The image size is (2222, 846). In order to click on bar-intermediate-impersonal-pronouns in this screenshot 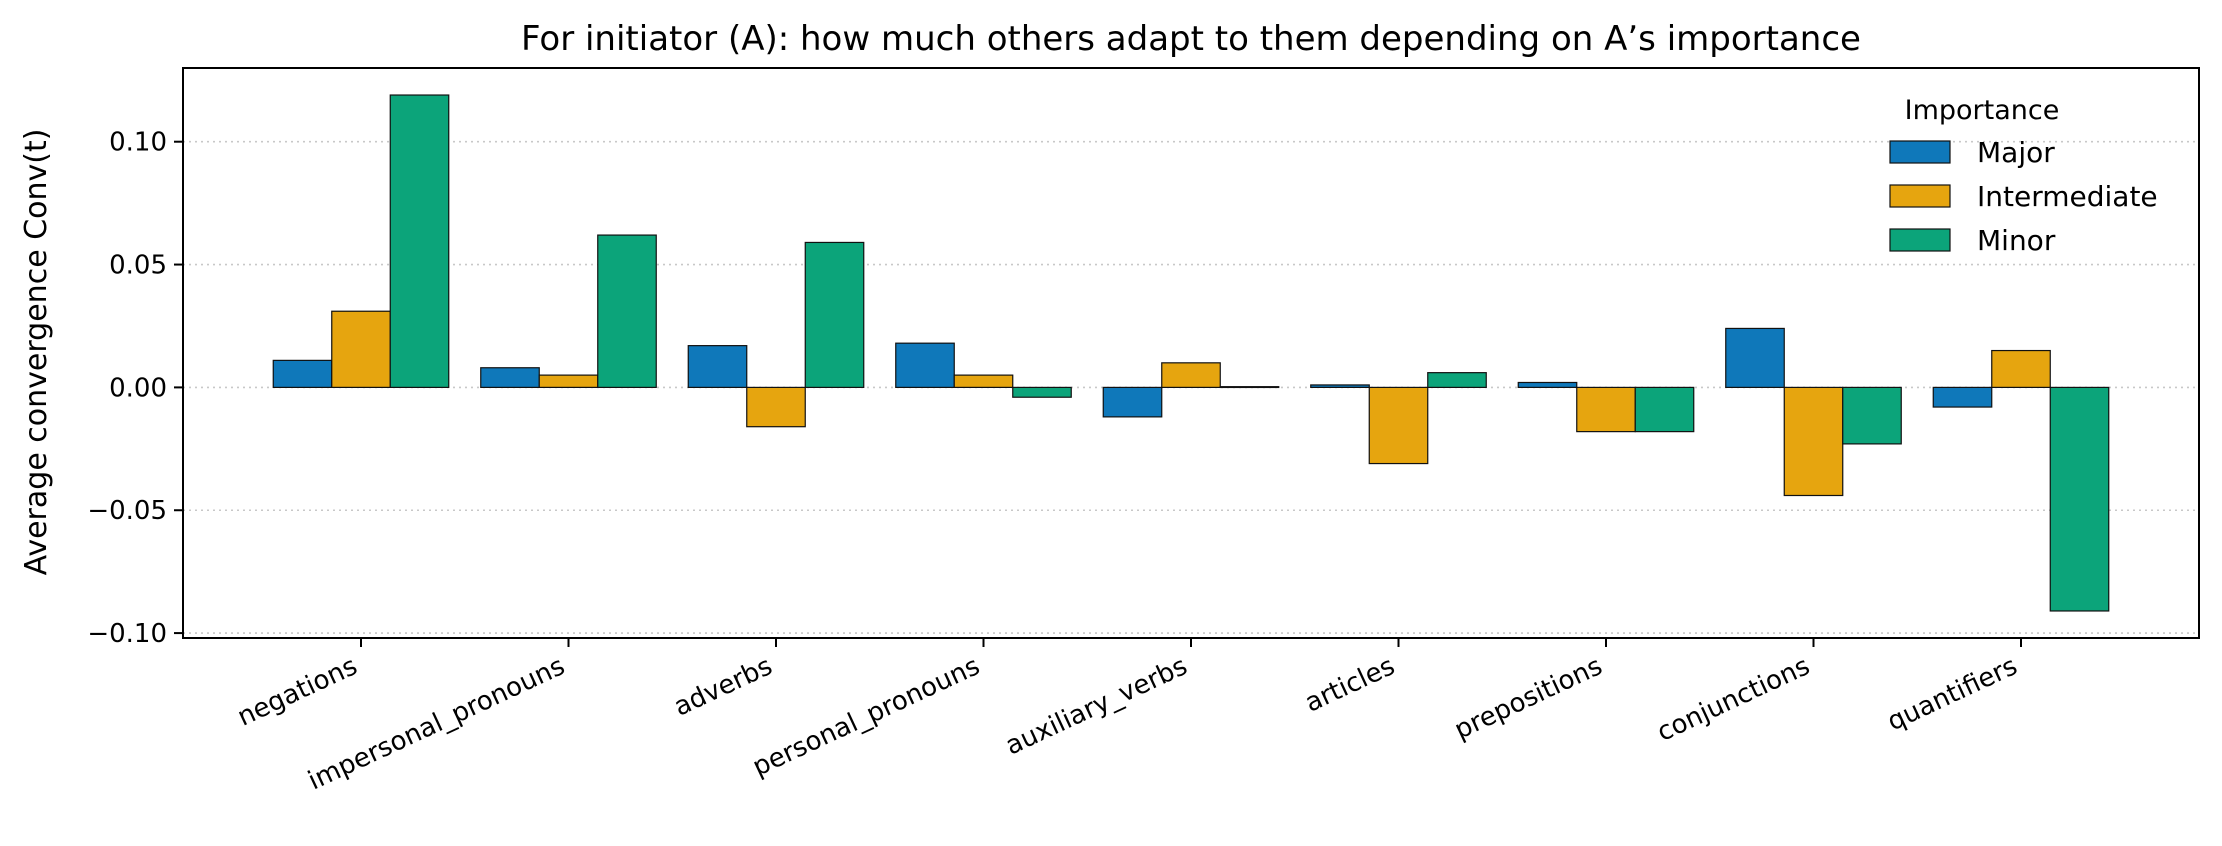, I will do `click(568, 381)`.